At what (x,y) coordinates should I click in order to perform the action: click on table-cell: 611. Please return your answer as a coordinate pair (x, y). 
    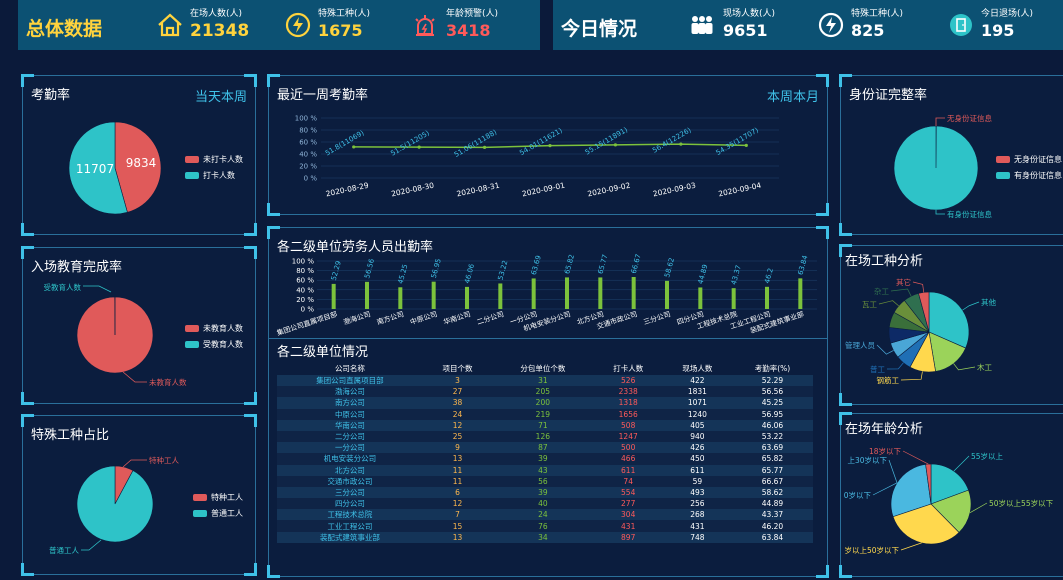
    Looking at the image, I should click on (697, 470).